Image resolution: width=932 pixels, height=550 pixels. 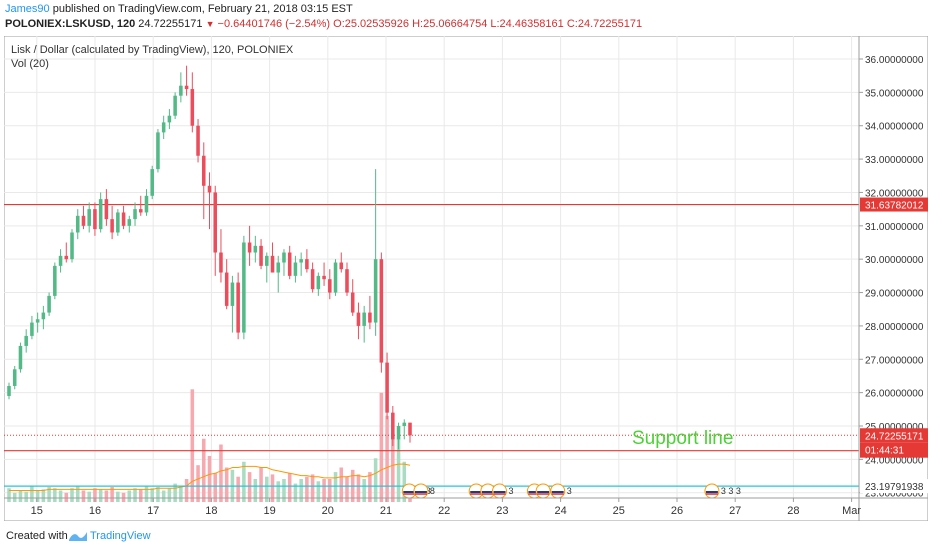 I want to click on event-markers: 7 383 34324233 3 3, so click(x=571, y=491).